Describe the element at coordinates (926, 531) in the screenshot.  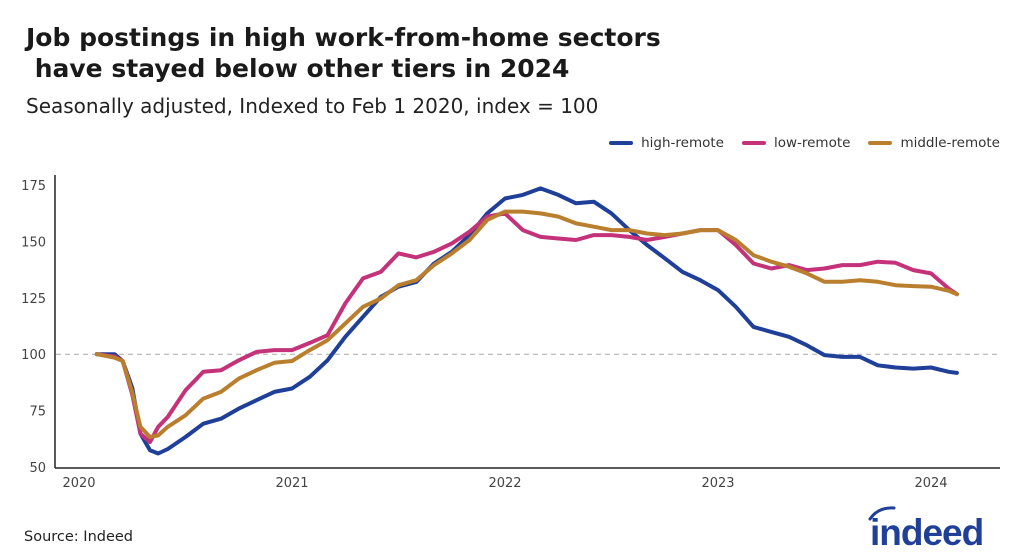
I see `svg-text: indeed` at that location.